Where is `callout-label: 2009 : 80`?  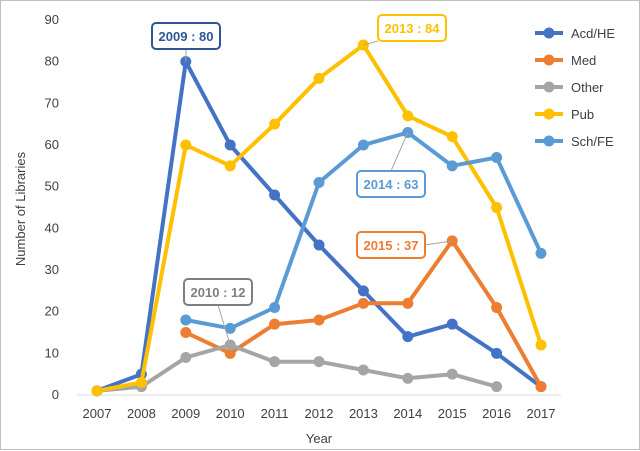 callout-label: 2009 : 80 is located at coordinates (186, 36).